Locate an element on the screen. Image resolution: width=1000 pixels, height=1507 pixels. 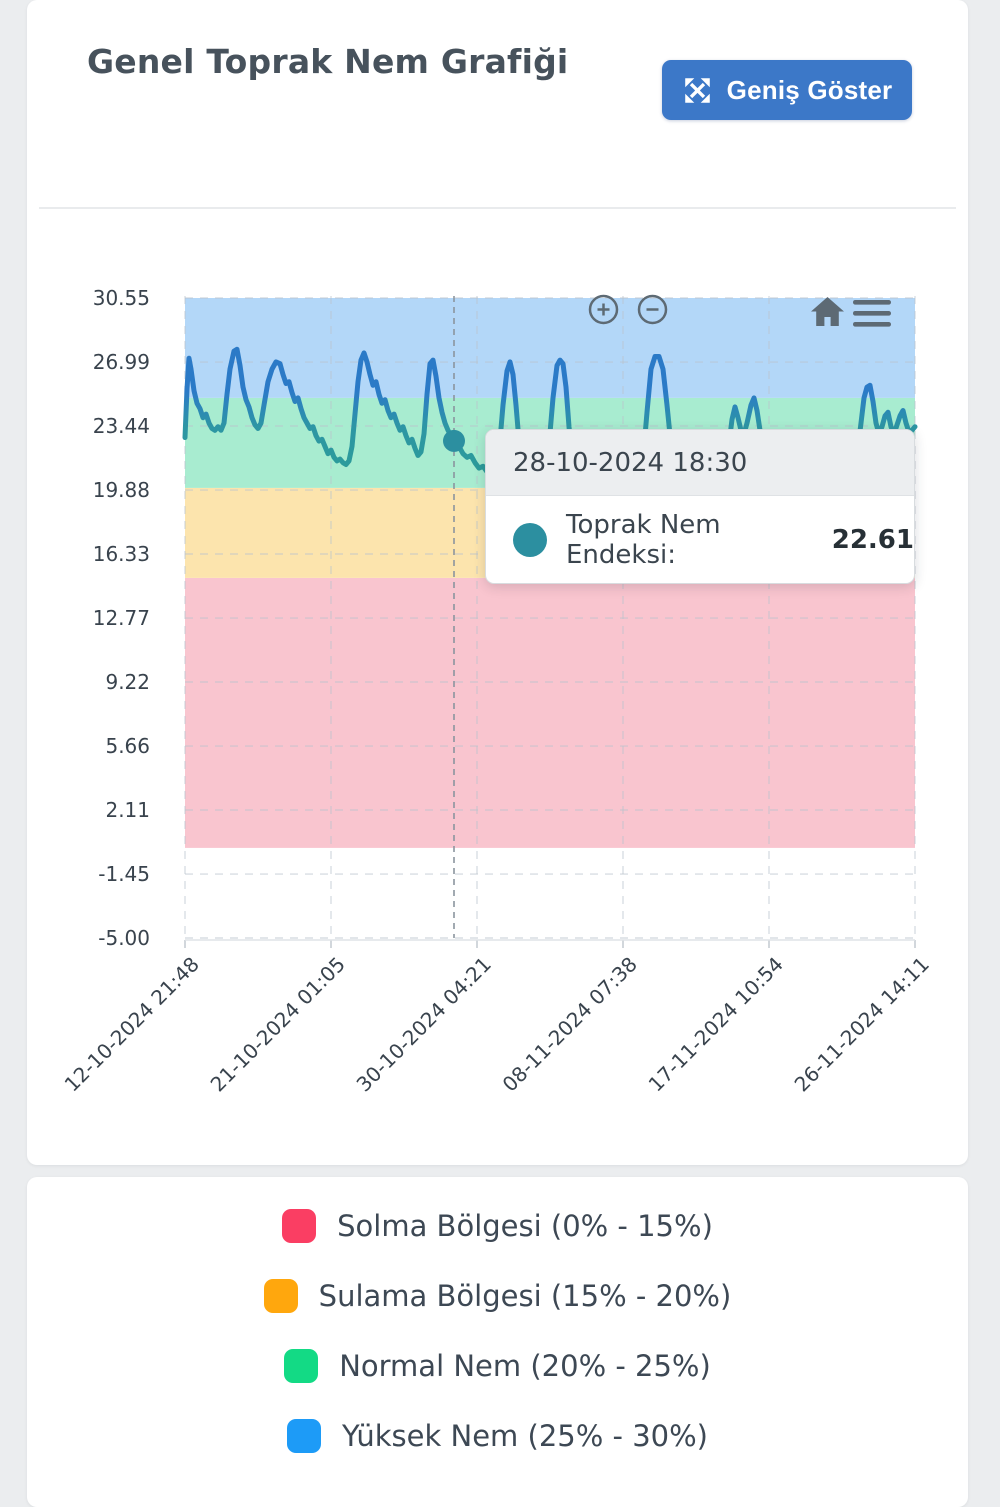
y-axis-label: 26.99 is located at coordinates (121, 362).